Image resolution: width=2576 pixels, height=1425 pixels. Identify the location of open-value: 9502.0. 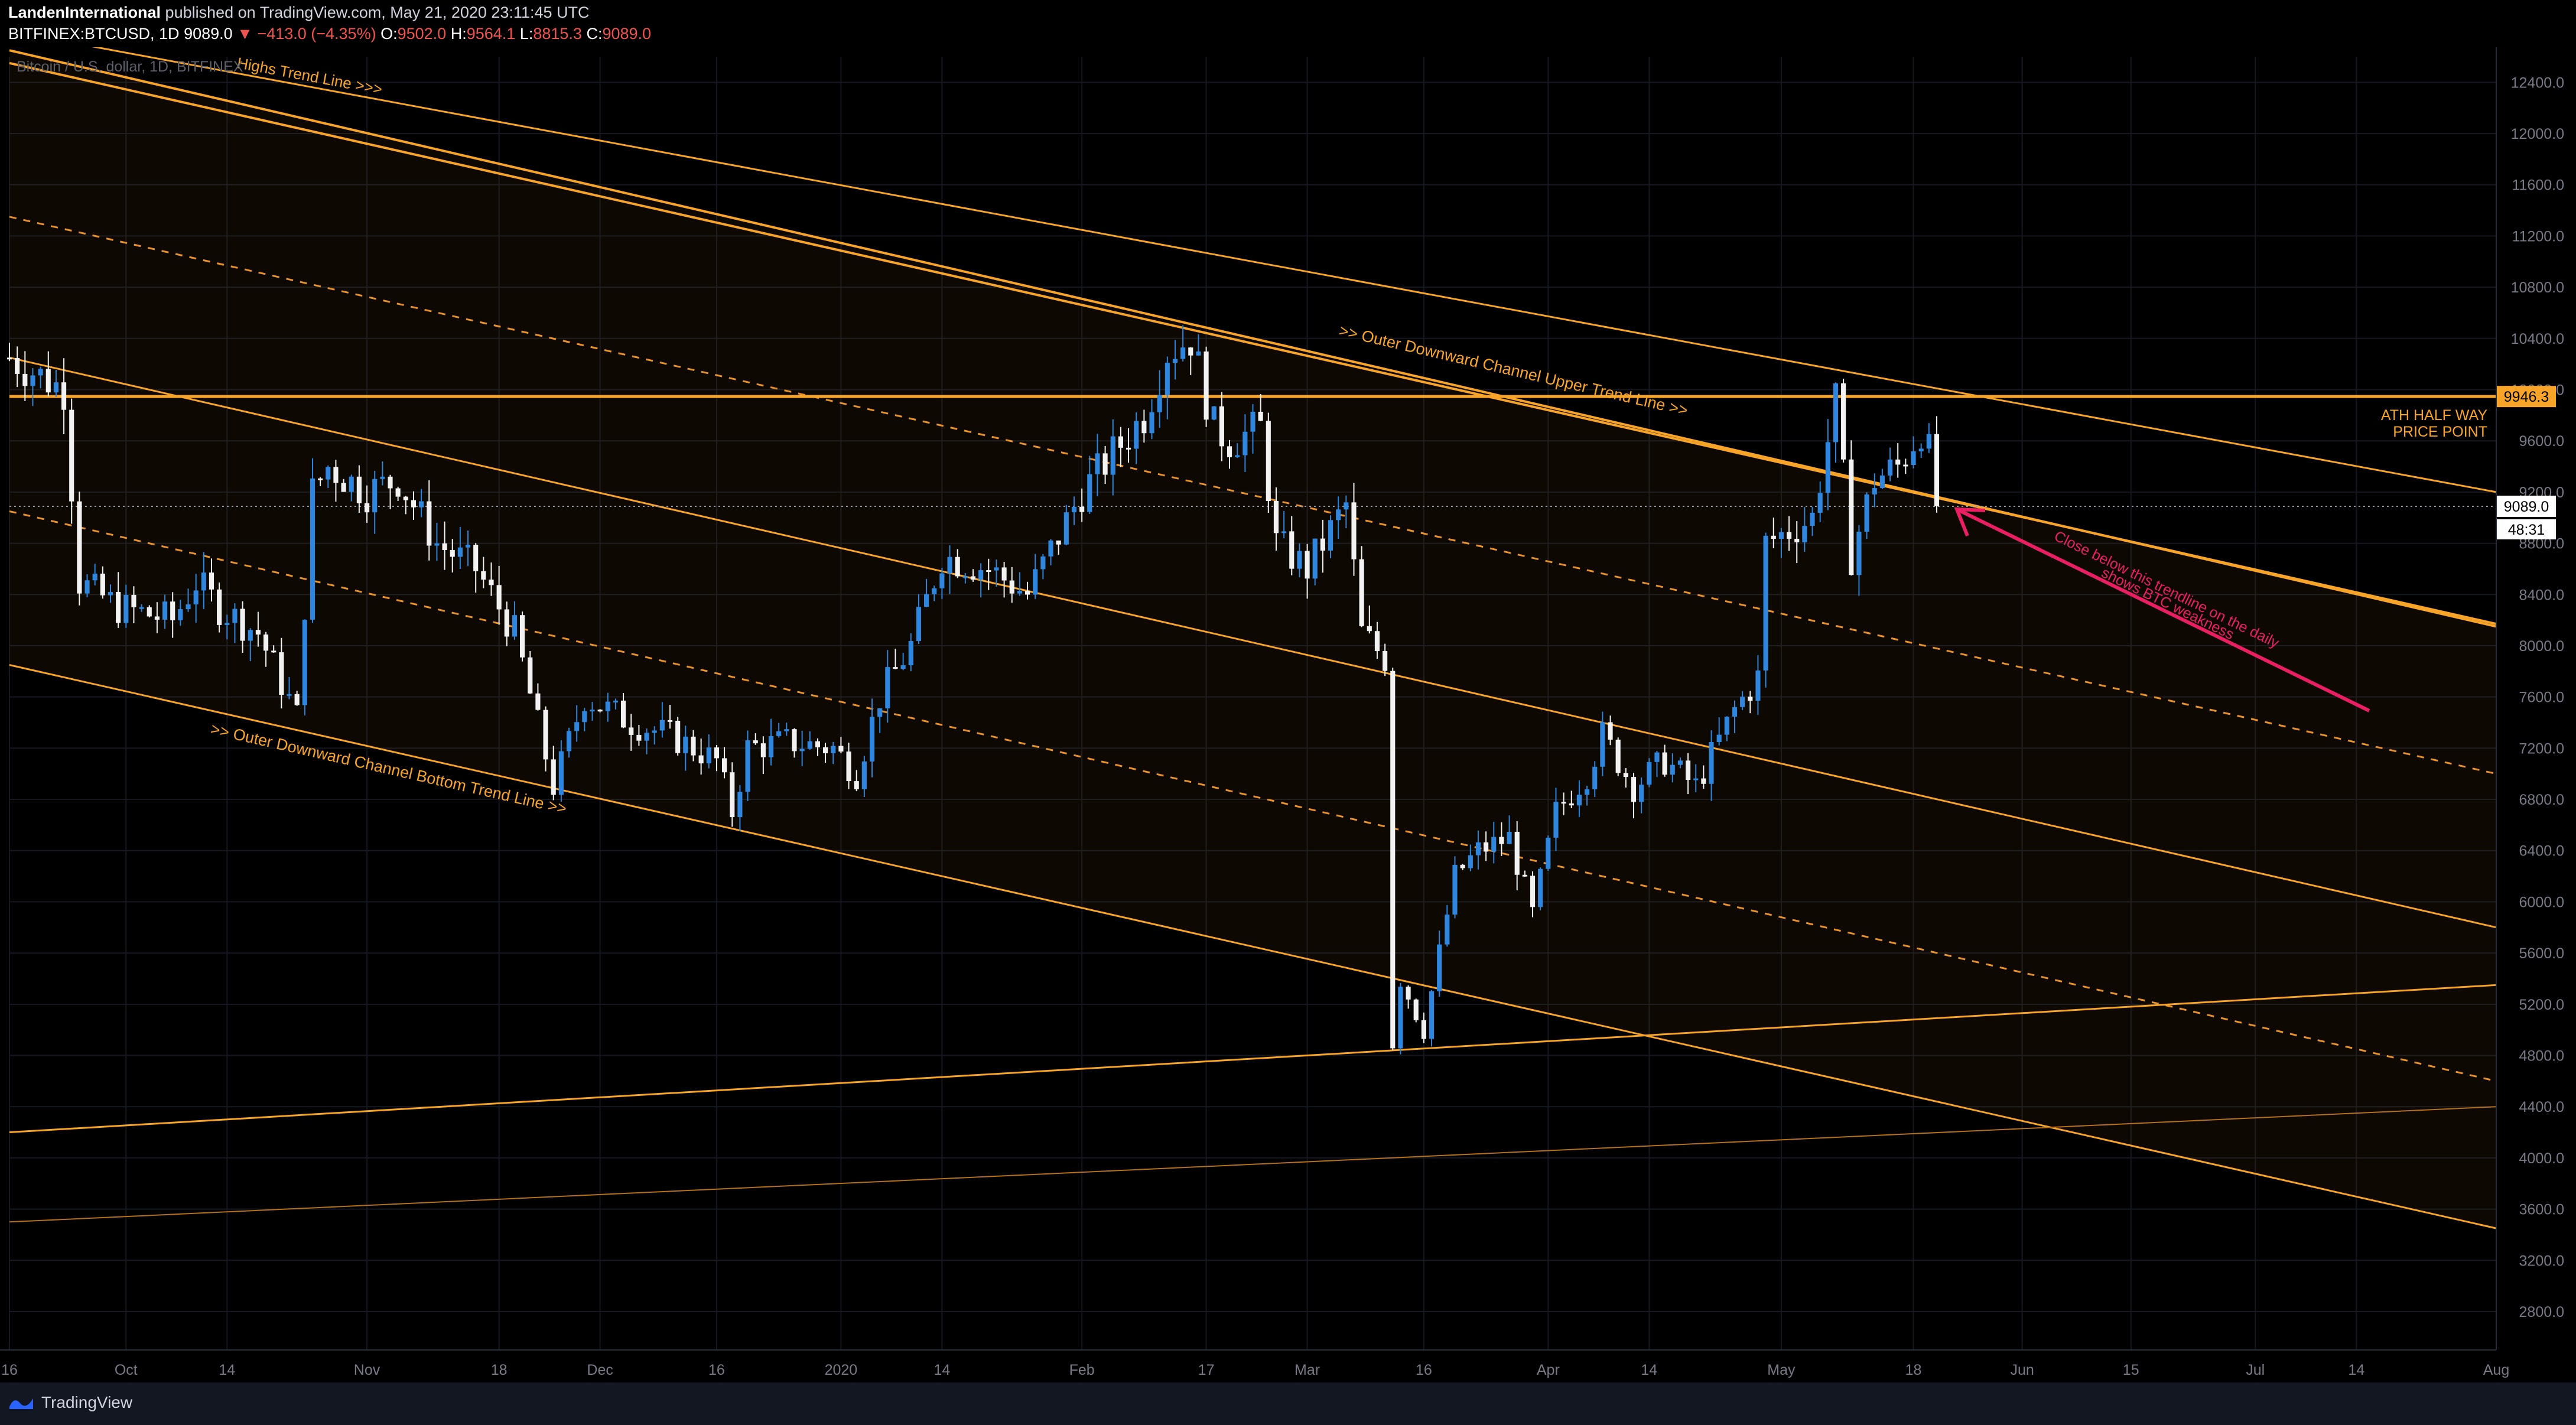
(422, 34).